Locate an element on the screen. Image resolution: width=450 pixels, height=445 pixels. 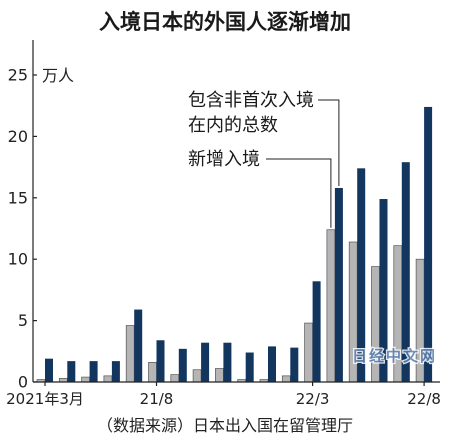
x-tick-label-2021-08: 21/8 is located at coordinates (157, 399).